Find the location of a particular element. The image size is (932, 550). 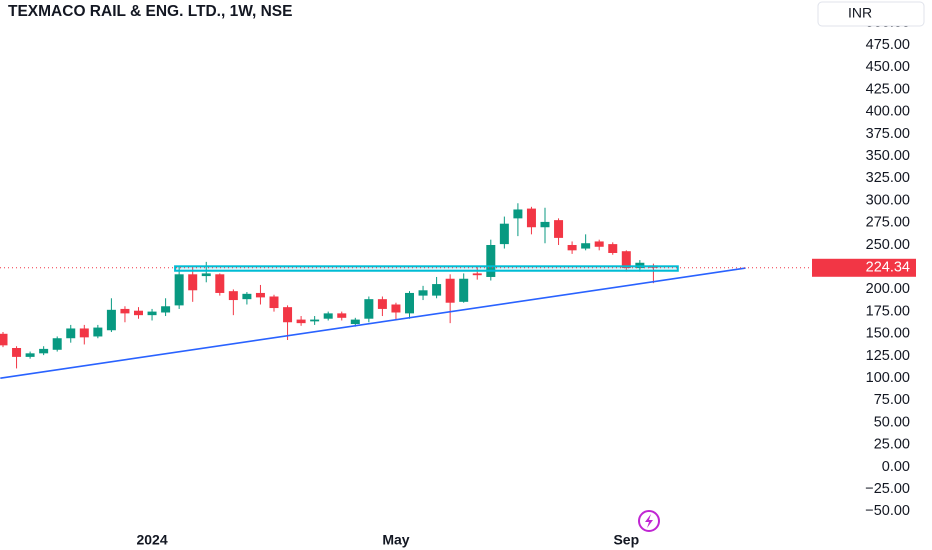

y-tick-label: 150.00 is located at coordinates (888, 334).